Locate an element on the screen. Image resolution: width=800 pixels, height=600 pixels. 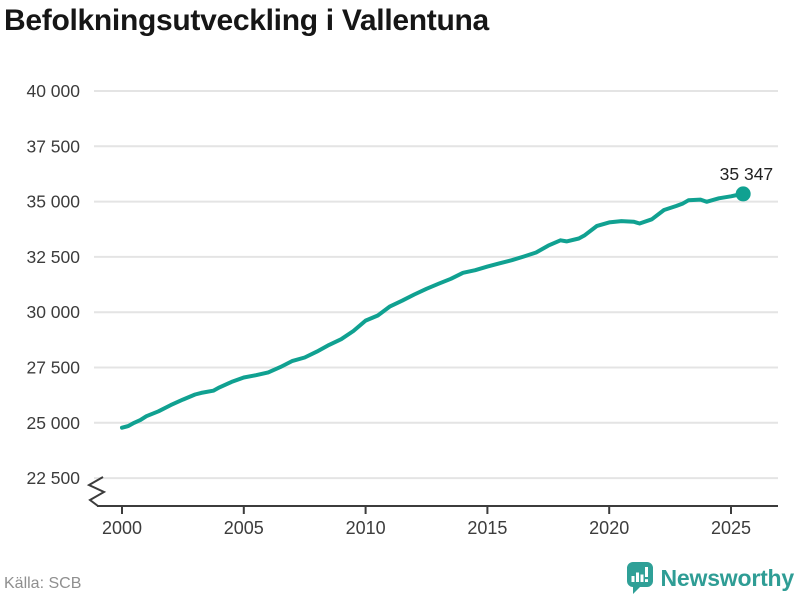
x-tick-label: 2005 is located at coordinates (244, 528).